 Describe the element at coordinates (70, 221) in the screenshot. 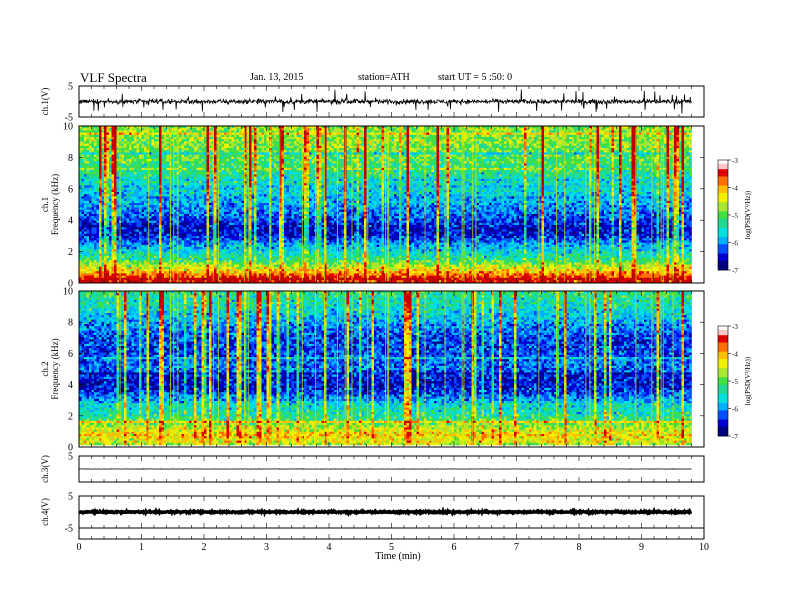

I see `y-tick-label: 4` at that location.